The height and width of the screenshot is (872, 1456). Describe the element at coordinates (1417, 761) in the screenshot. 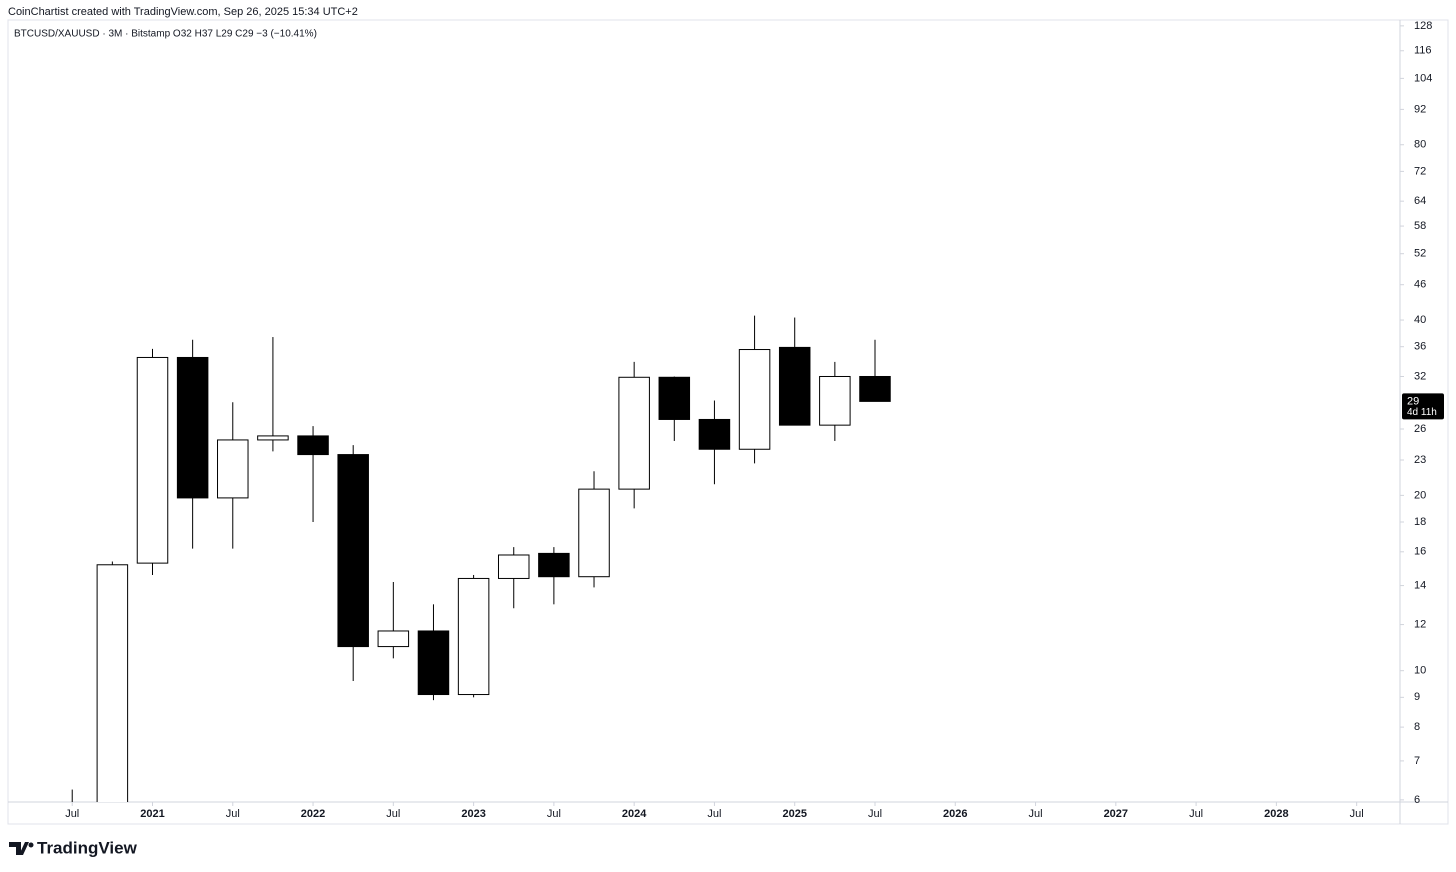

I see `y-tick-label: 7` at that location.